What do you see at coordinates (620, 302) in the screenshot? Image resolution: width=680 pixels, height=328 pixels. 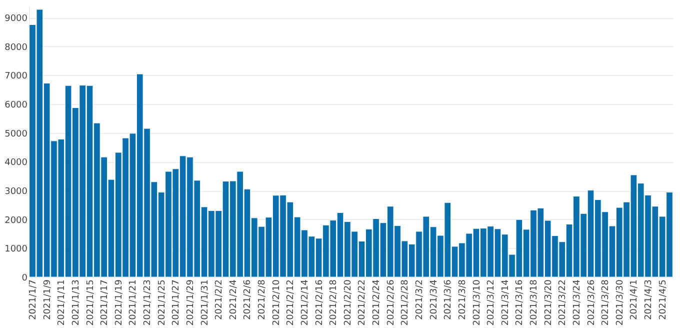 I see `x-tick-label: 2021/3/30` at bounding box center [620, 302].